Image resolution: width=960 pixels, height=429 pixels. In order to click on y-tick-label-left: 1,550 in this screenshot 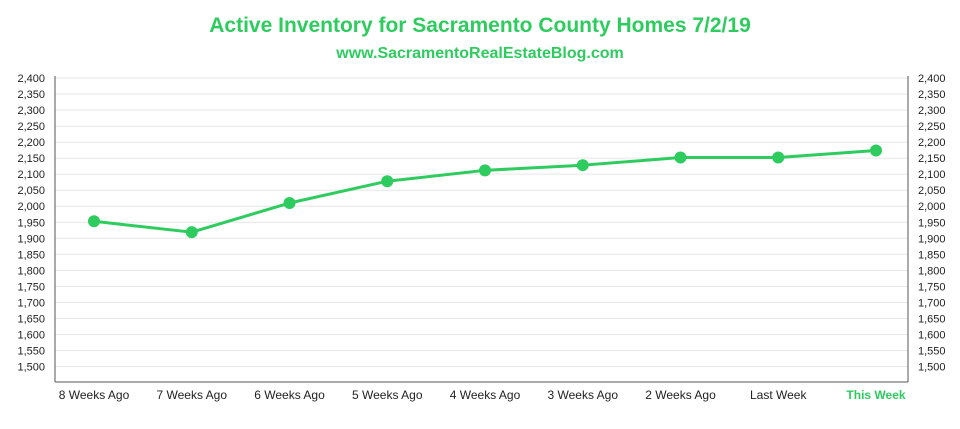, I will do `click(31, 351)`.